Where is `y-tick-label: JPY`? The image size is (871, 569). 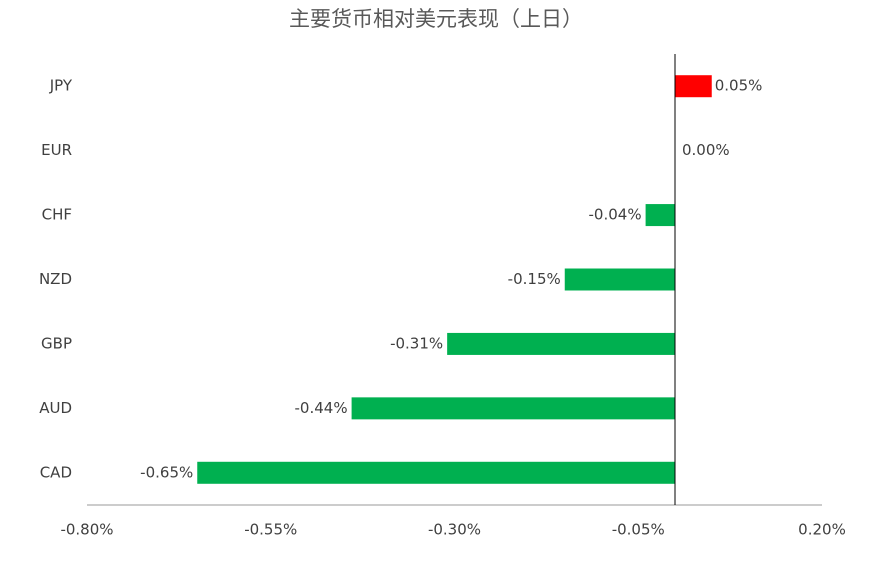
y-tick-label: JPY is located at coordinates (61, 86).